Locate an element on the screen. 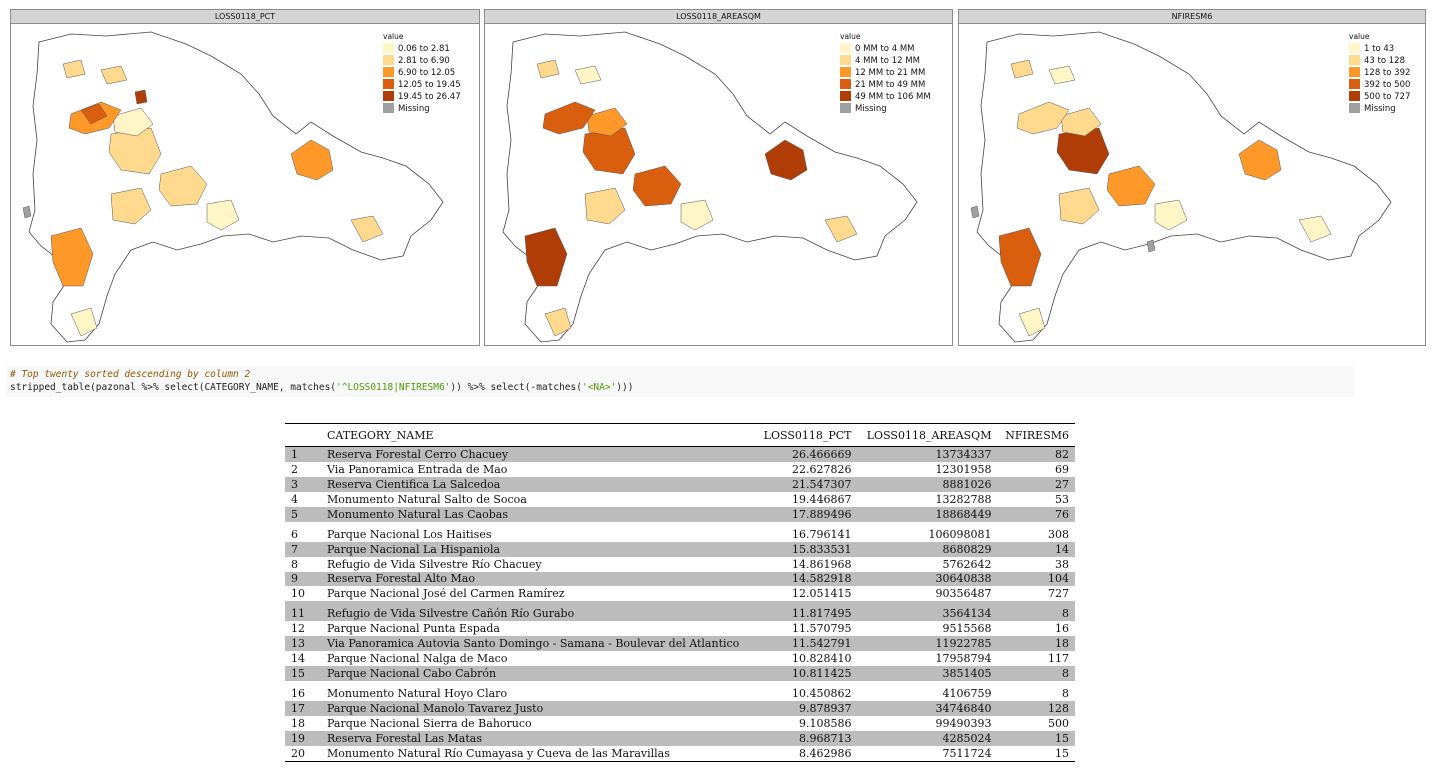 This screenshot has width=1435, height=774. legend-title: value is located at coordinates (1359, 36).